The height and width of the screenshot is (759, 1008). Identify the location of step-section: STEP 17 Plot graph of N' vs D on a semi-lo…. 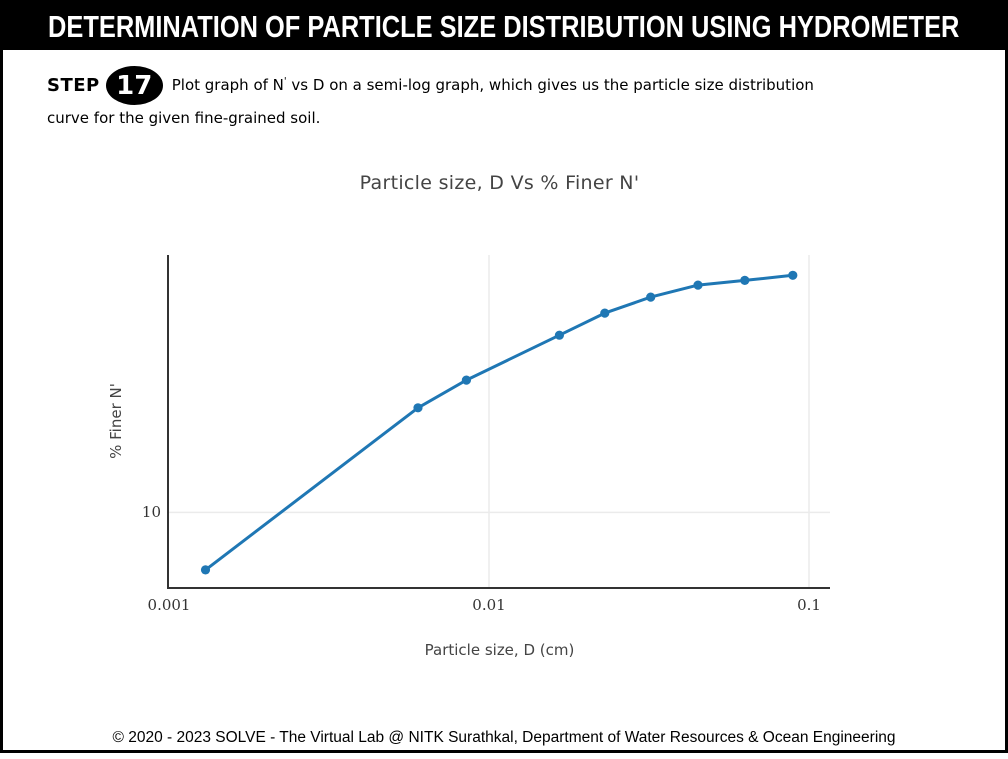
(503, 99).